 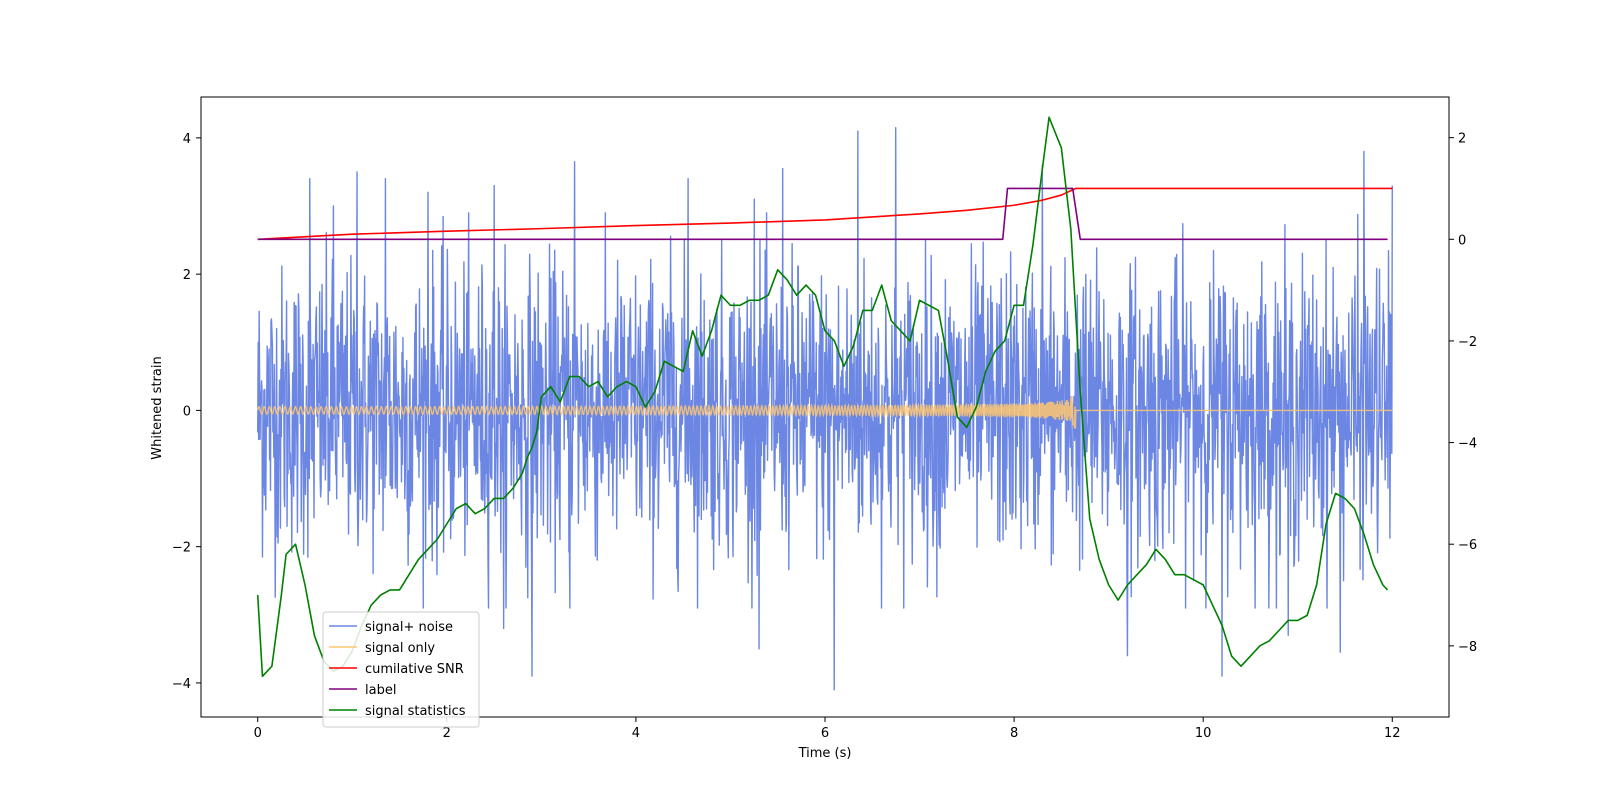 What do you see at coordinates (825, 733) in the screenshot?
I see `x-tick-label: 6` at bounding box center [825, 733].